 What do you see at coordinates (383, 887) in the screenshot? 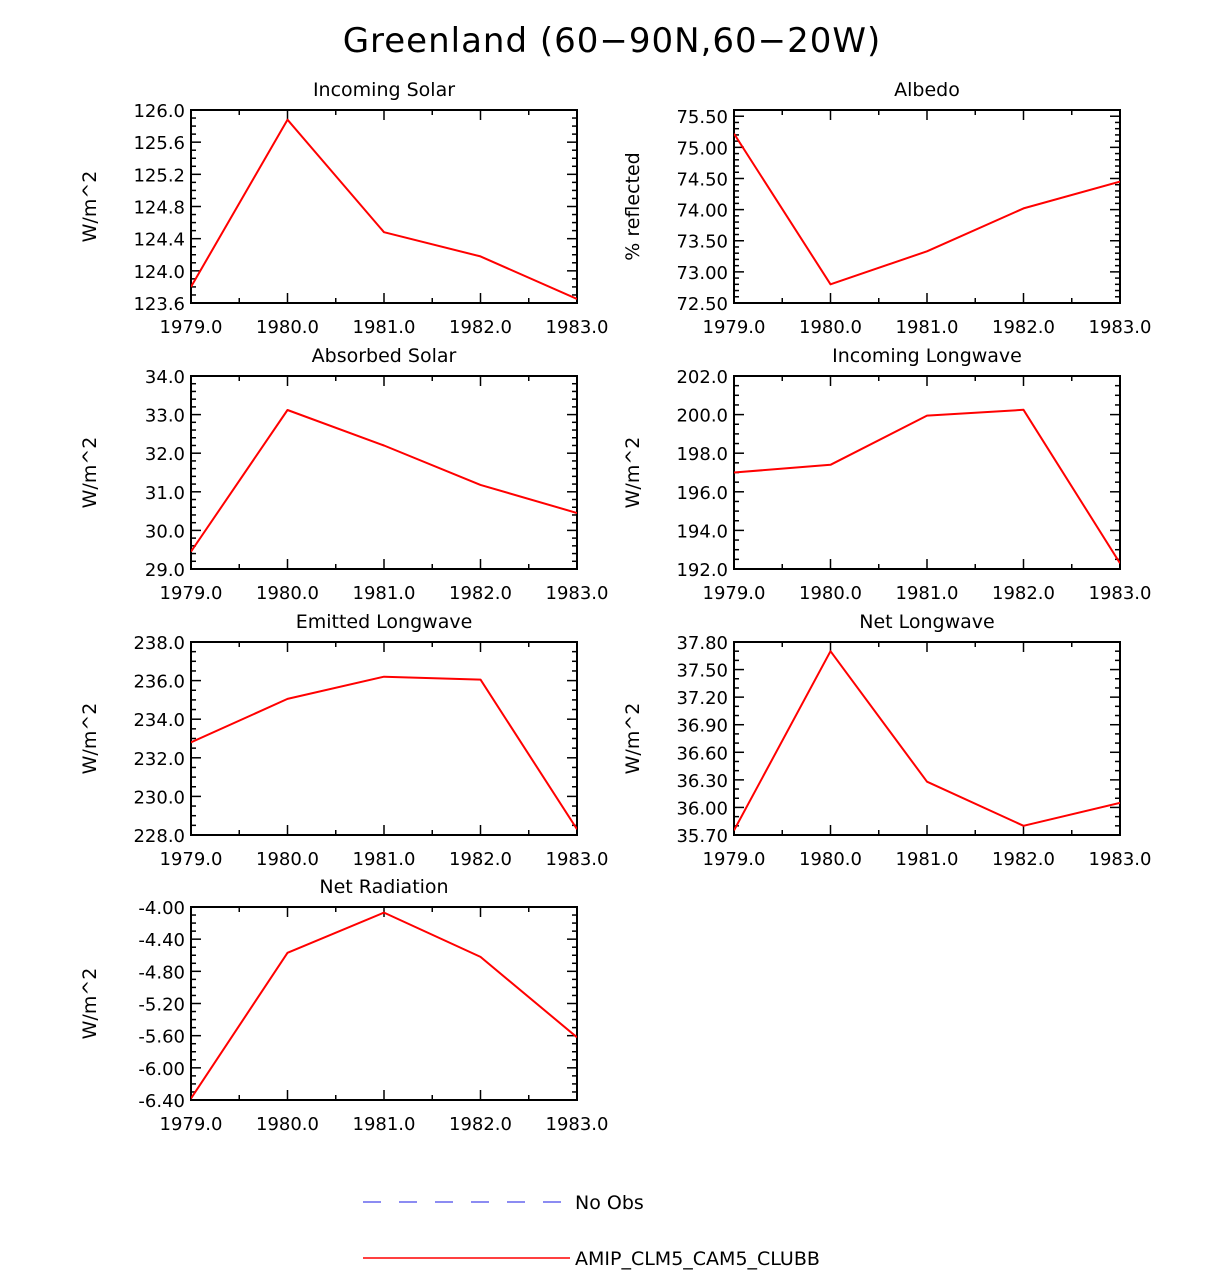
I see `panel-title: Net Radiation` at bounding box center [383, 887].